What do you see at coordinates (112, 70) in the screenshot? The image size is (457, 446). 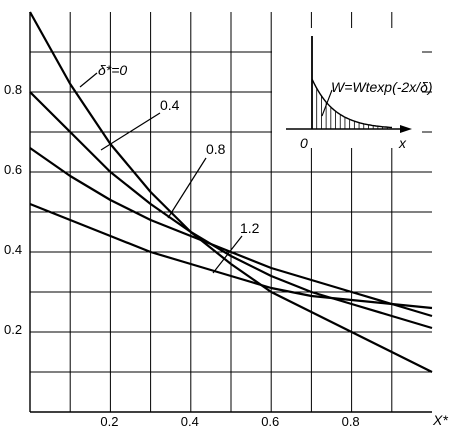 I see `label-delta-0: δ*=0` at bounding box center [112, 70].